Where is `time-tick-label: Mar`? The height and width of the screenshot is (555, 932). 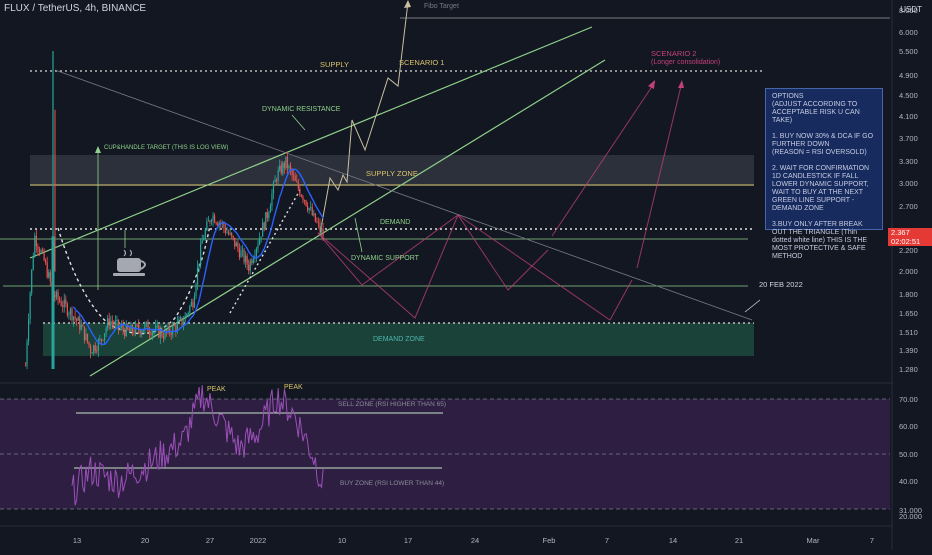 time-tick-label: Mar is located at coordinates (813, 540).